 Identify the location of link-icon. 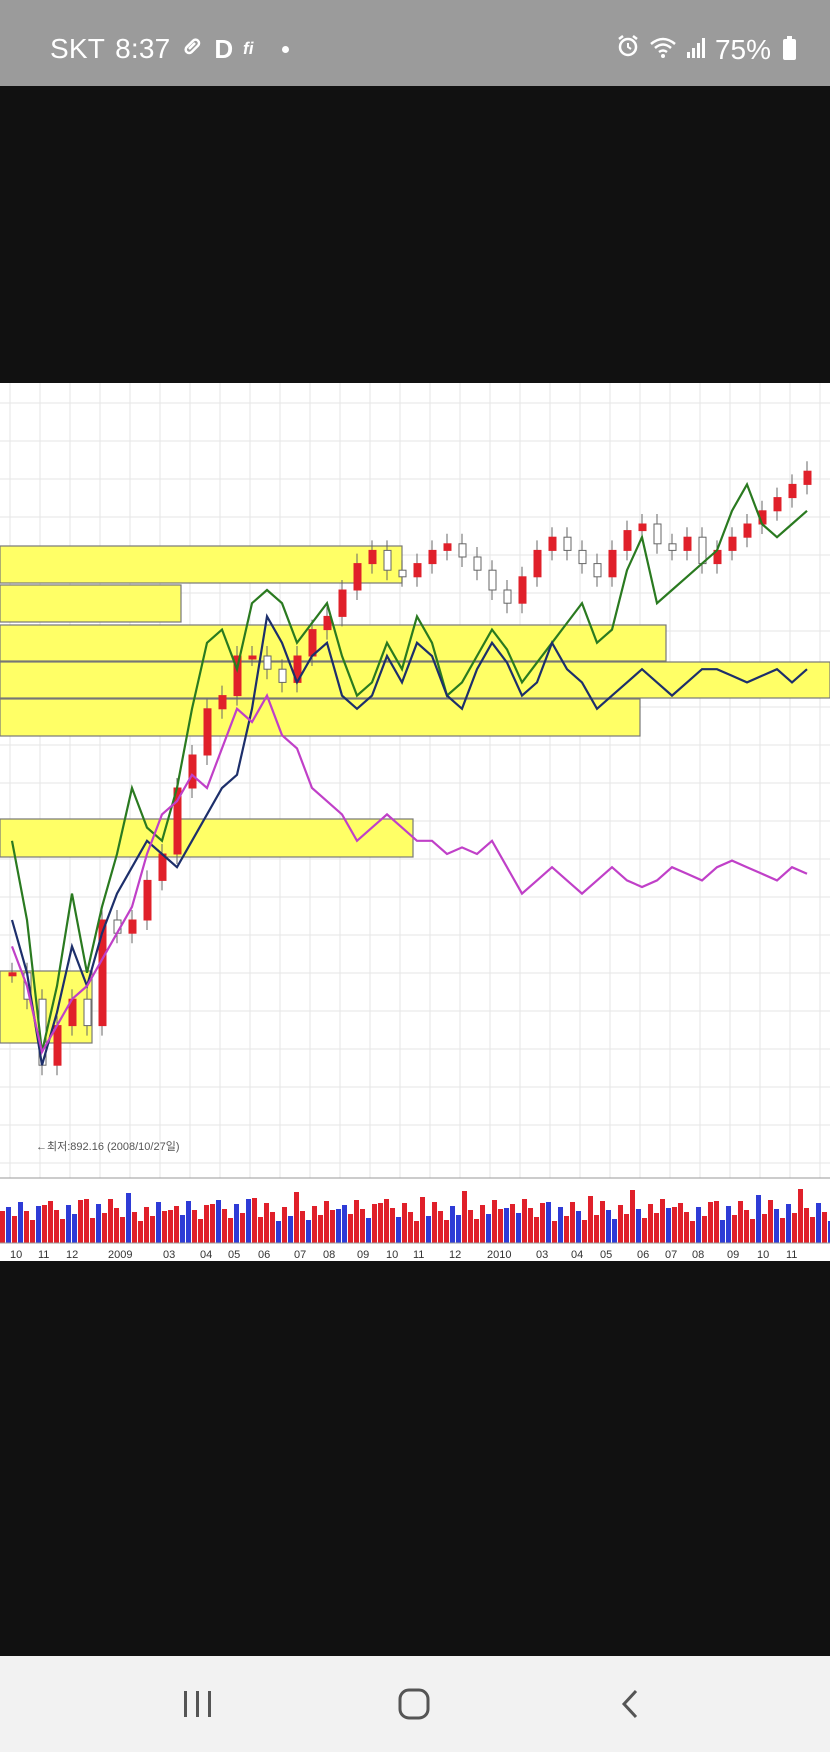
(192, 49).